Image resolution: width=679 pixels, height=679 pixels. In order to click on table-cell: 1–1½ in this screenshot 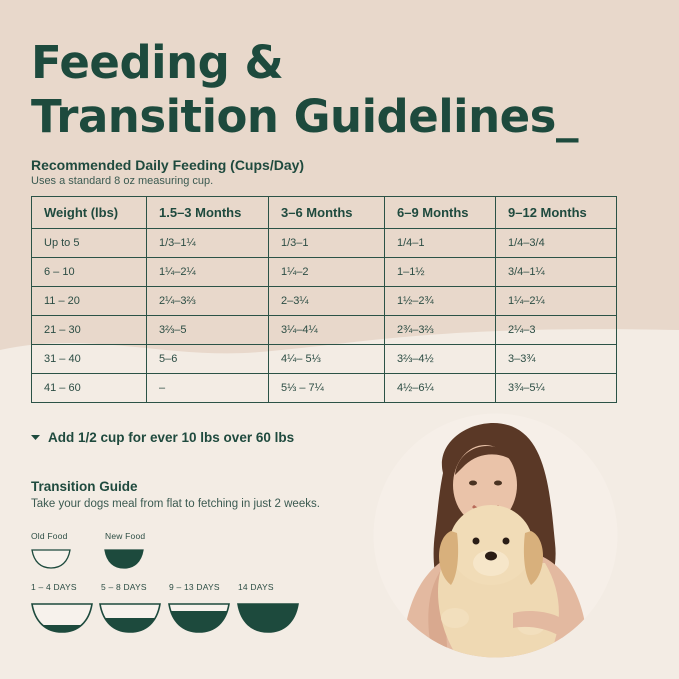, I will do `click(440, 272)`.